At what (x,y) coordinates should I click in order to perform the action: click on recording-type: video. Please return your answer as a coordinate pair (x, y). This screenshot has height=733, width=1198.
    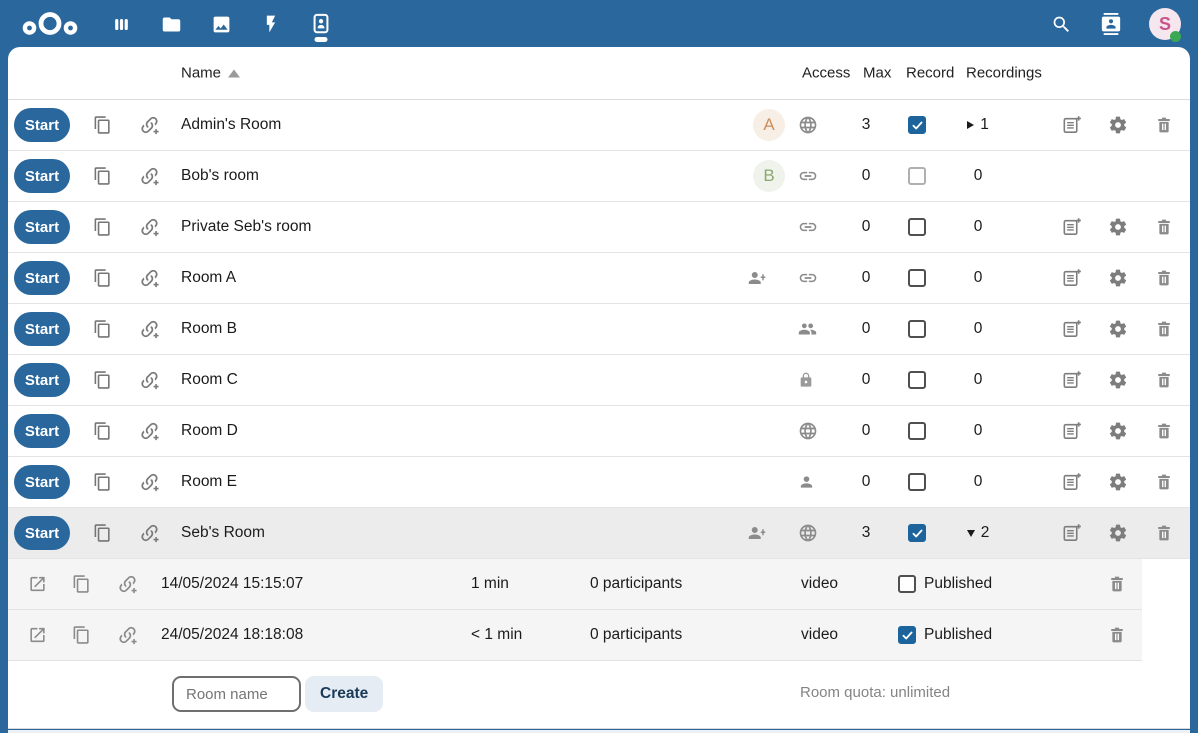
    Looking at the image, I should click on (820, 634).